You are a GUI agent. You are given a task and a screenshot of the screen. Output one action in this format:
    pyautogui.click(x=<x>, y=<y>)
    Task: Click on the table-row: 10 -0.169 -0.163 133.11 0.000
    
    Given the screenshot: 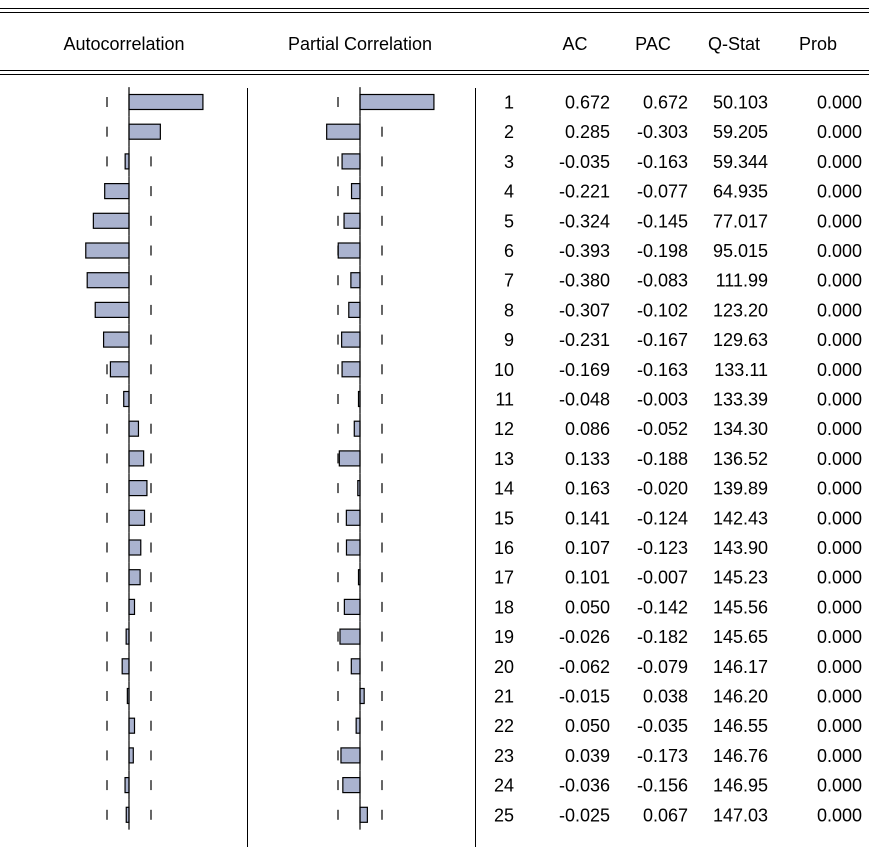 What is the action you would take?
    pyautogui.click(x=484, y=369)
    